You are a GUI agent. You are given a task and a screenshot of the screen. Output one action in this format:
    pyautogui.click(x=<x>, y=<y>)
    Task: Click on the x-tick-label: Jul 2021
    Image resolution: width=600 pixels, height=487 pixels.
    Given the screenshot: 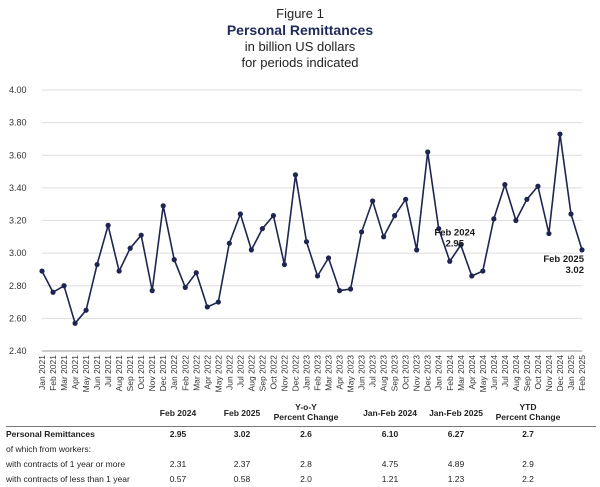 What is the action you would take?
    pyautogui.click(x=108, y=371)
    